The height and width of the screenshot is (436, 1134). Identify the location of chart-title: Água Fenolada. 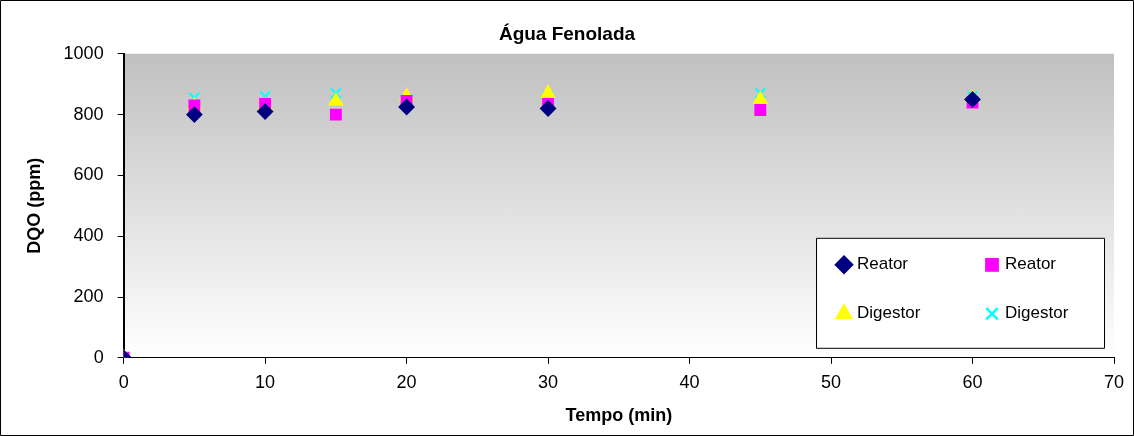
(567, 33).